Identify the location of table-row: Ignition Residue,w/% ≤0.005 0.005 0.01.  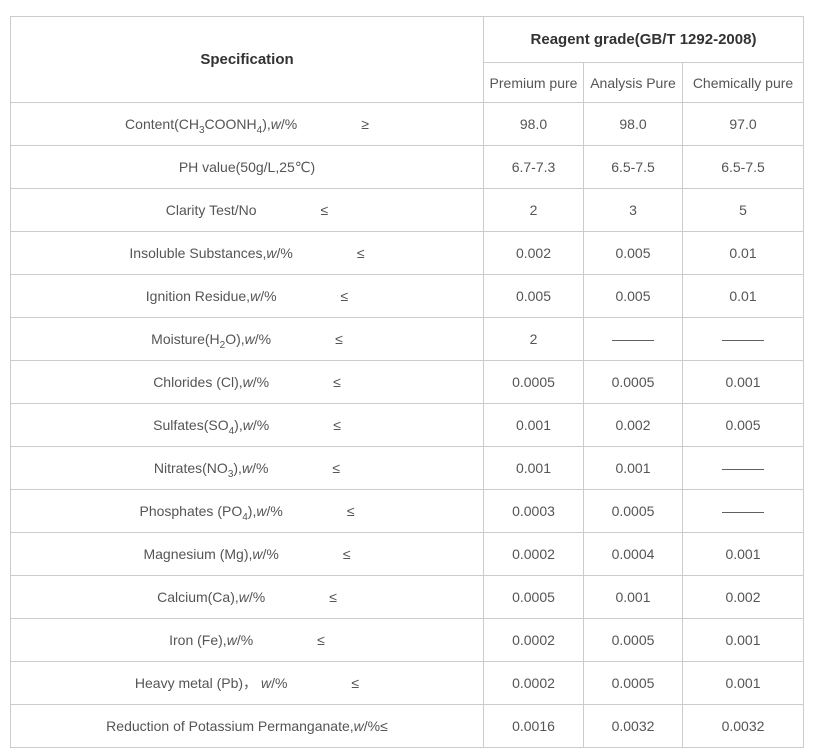
(407, 296).